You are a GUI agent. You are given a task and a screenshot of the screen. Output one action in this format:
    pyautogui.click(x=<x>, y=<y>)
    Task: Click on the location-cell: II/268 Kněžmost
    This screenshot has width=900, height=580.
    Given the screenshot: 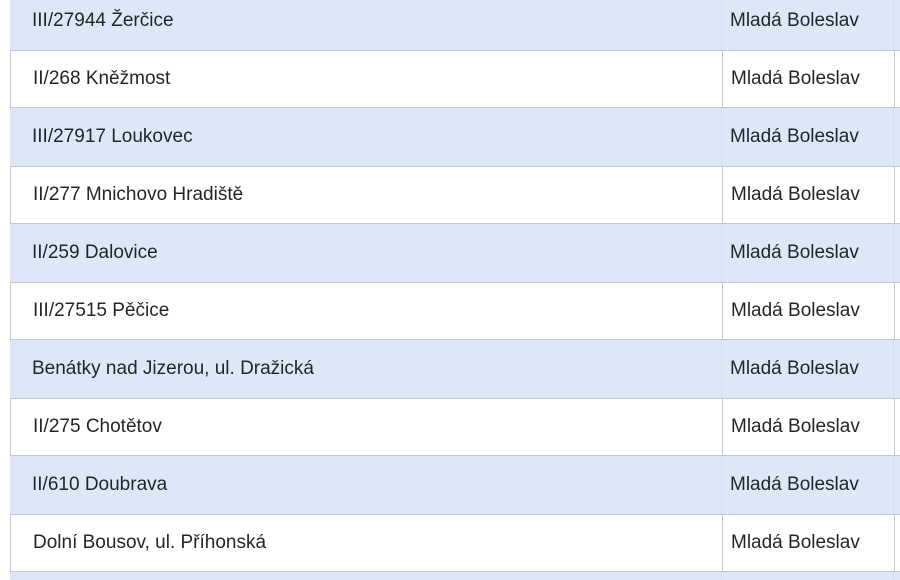 What is the action you would take?
    pyautogui.click(x=367, y=79)
    